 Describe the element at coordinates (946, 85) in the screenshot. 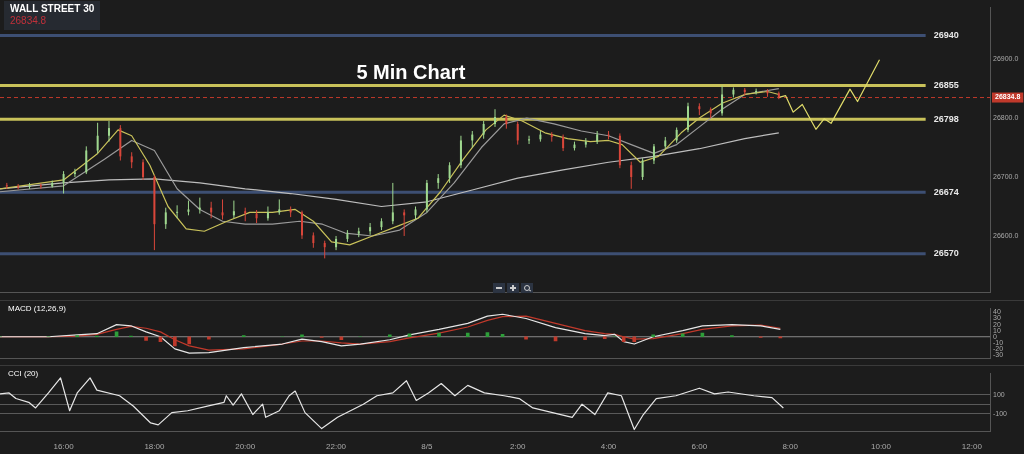

I see `ref-line-label: 26855` at that location.